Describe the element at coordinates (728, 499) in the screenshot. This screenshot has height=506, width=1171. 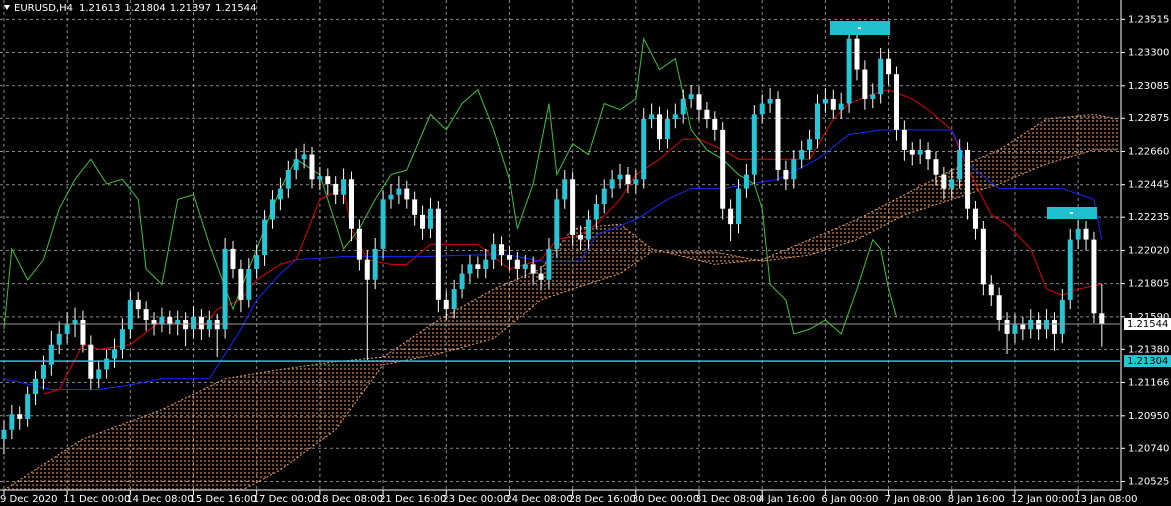
I see `x-tick-label: 31 Dec 08:00` at that location.